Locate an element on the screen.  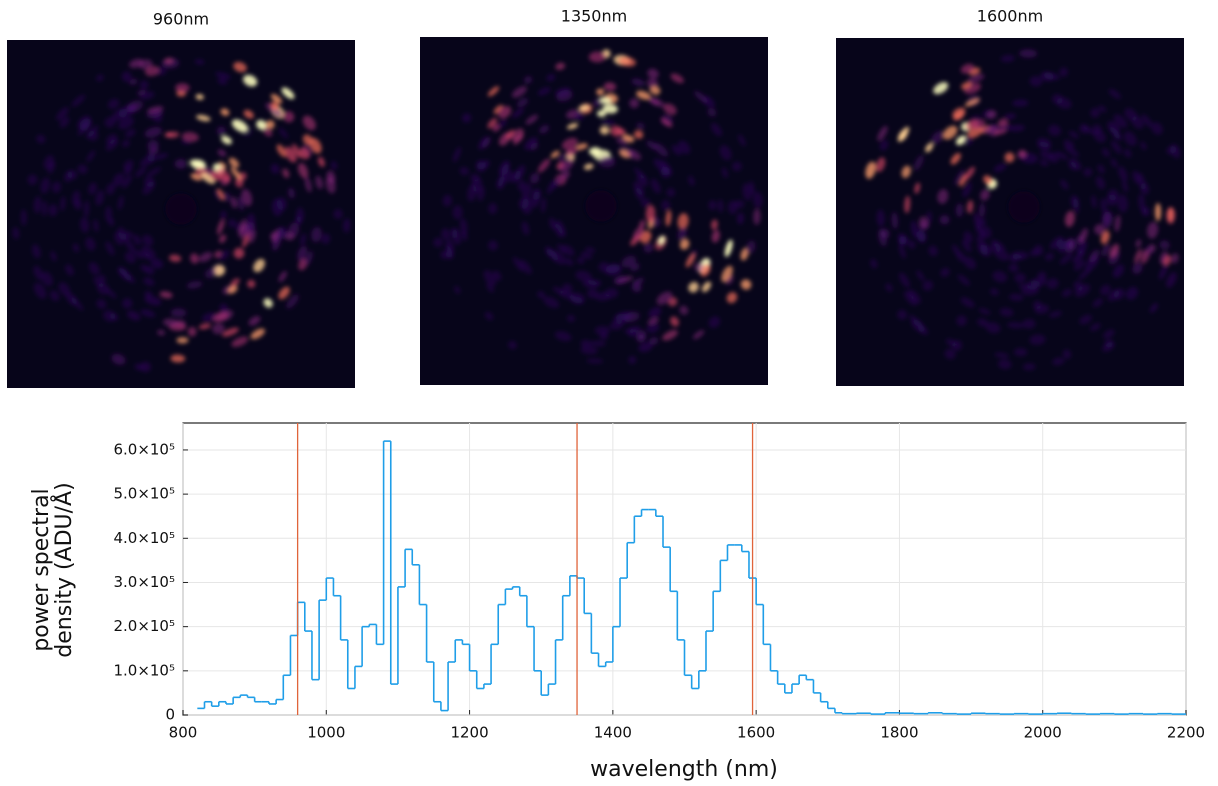
x-tick-label: 1800 is located at coordinates (899, 733).